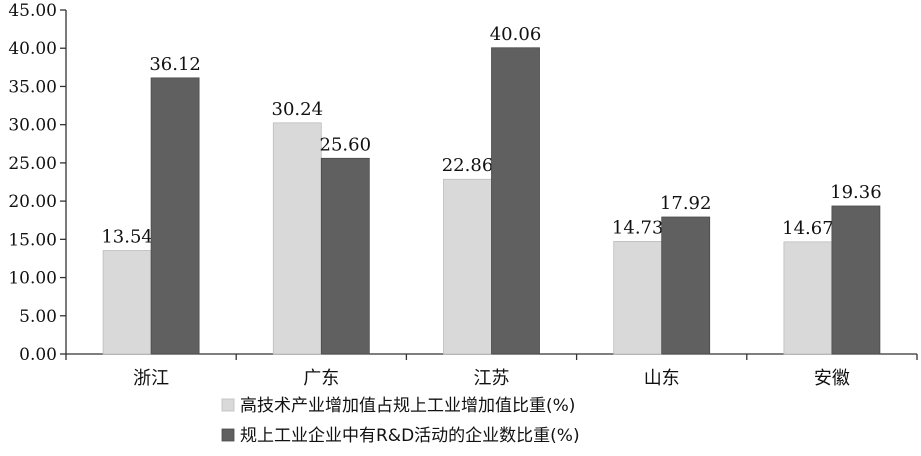  I want to click on data-label: 25.60, so click(346, 144).